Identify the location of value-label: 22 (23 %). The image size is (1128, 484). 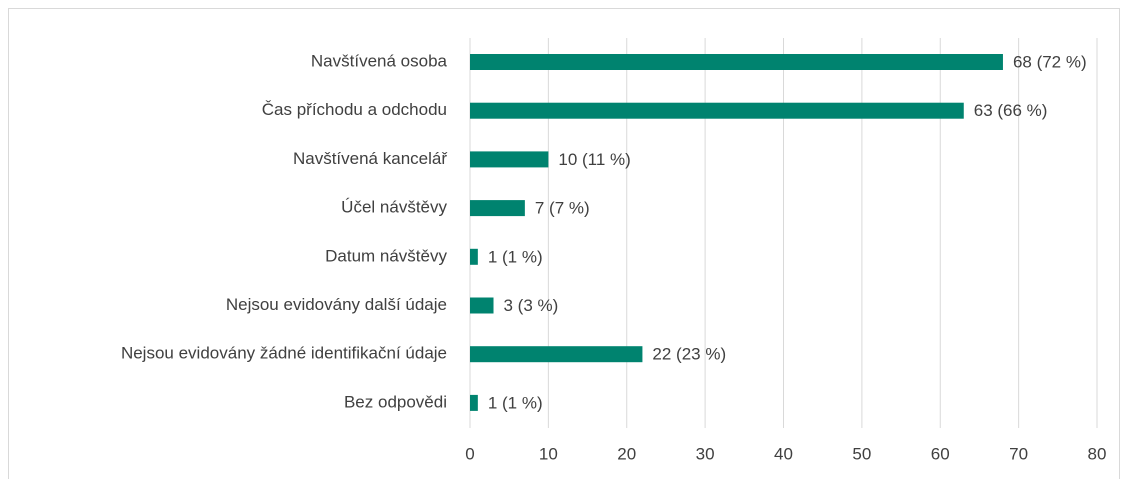
(689, 354).